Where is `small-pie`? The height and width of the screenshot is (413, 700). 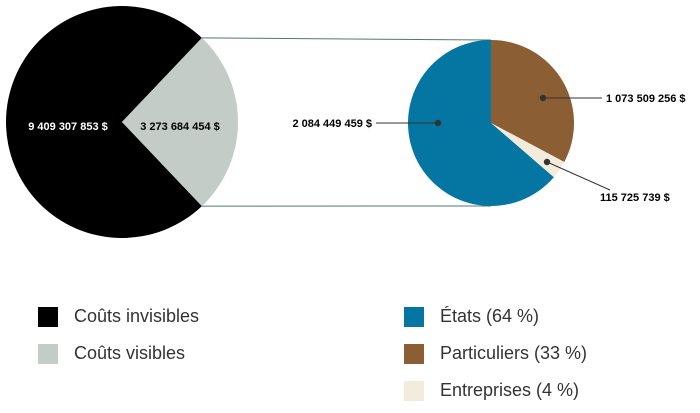 small-pie is located at coordinates (491, 122).